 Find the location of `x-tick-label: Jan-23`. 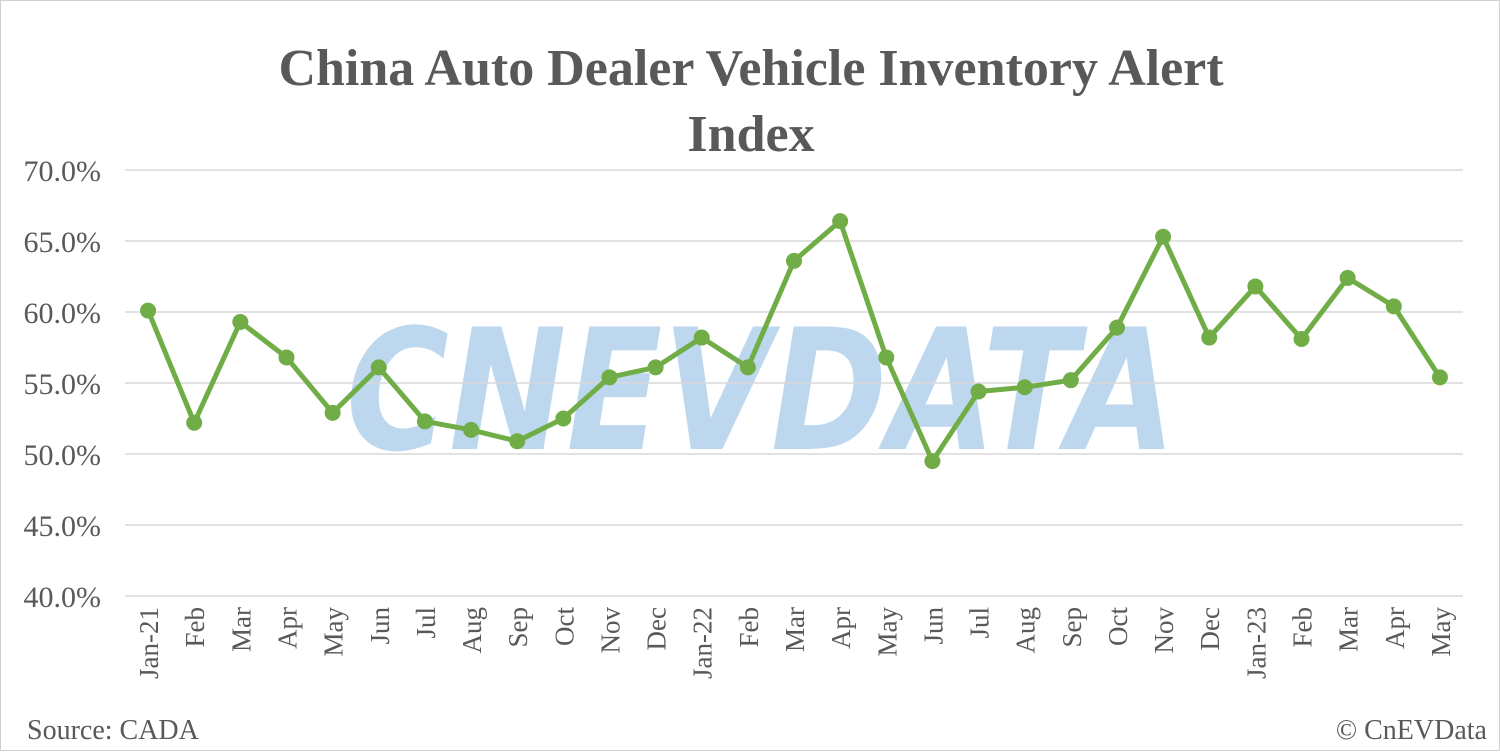

x-tick-label: Jan-23 is located at coordinates (1256, 643).